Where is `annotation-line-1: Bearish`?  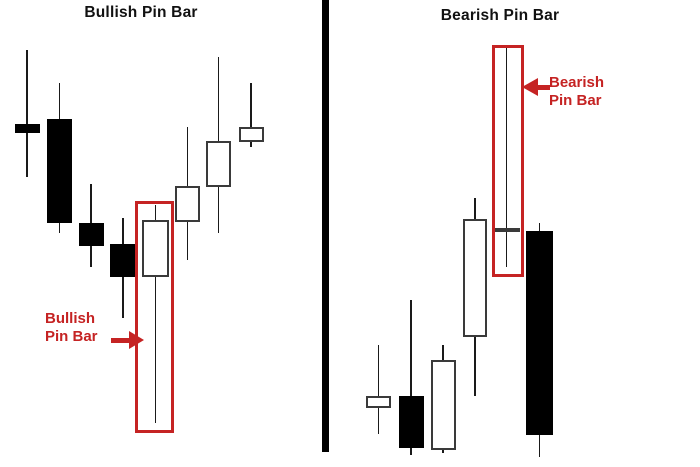 annotation-line-1: Bearish is located at coordinates (577, 82).